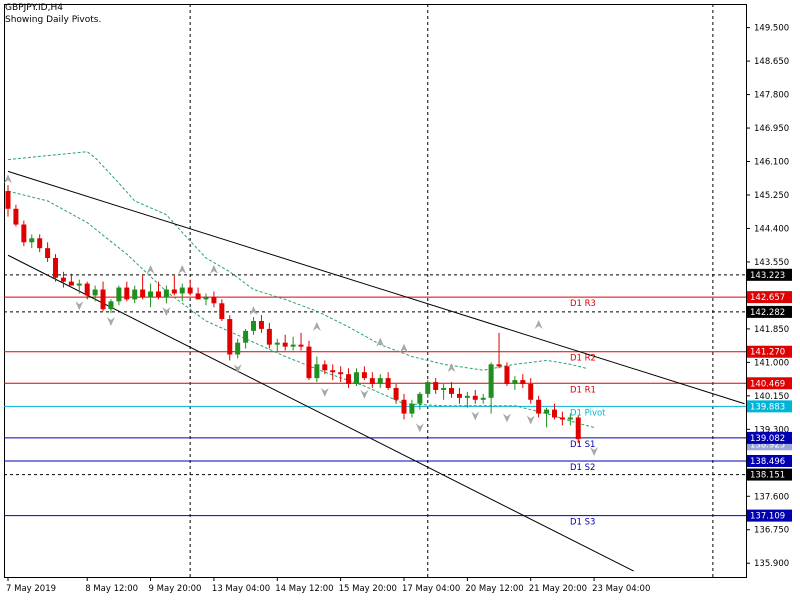  What do you see at coordinates (771, 129) in the screenshot?
I see `y-tick-label: 146.950` at bounding box center [771, 129].